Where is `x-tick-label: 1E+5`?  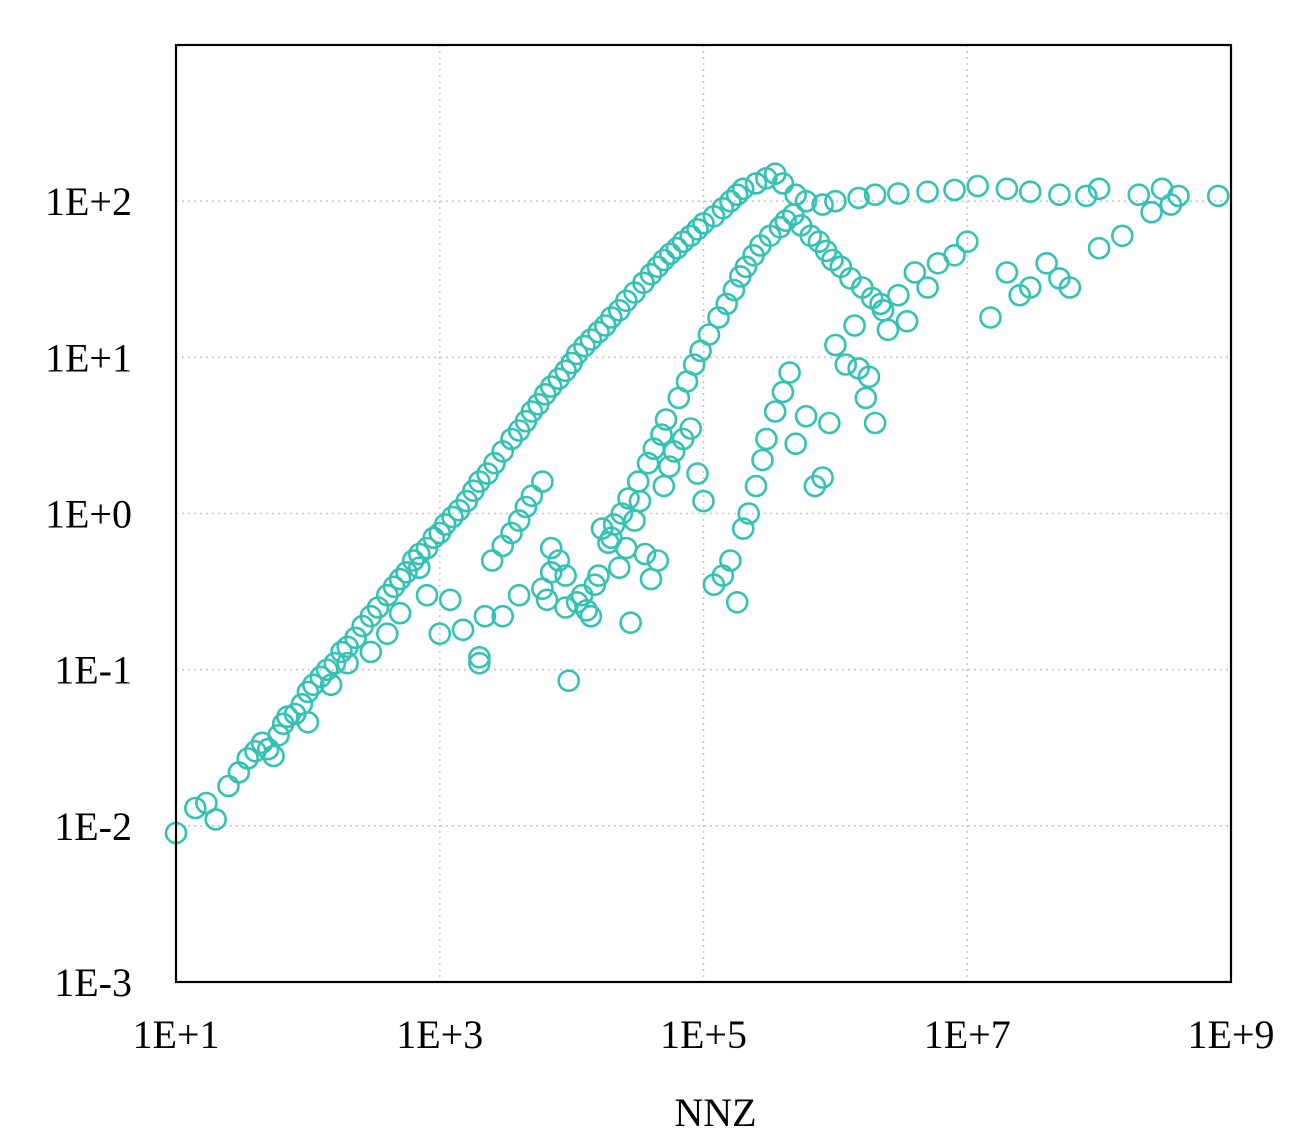 x-tick-label: 1E+5 is located at coordinates (703, 1034).